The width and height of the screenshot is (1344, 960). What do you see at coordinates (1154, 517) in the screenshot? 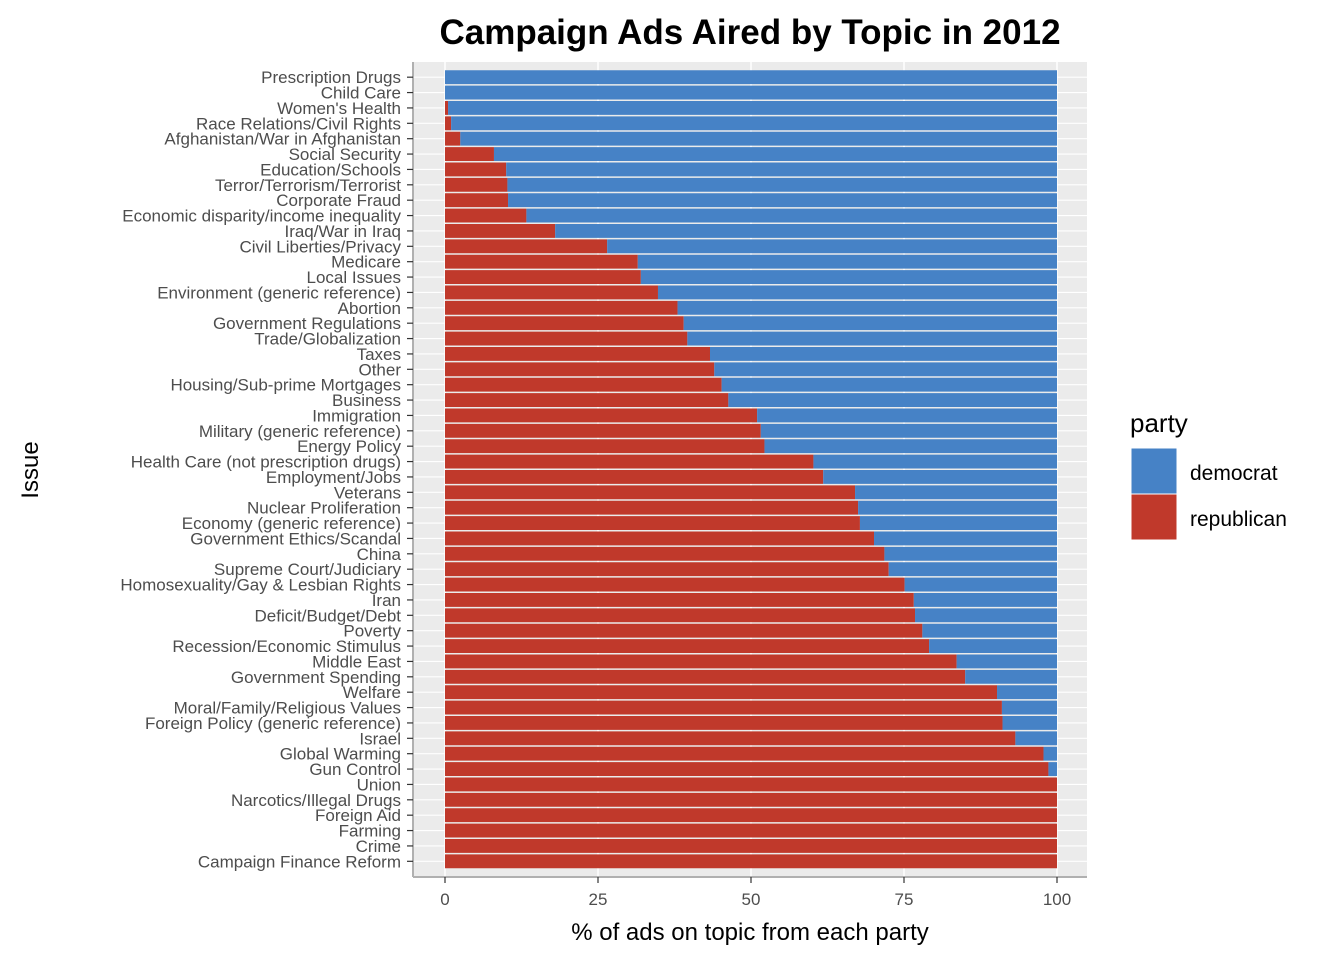
I see `legend-swatch-republican` at bounding box center [1154, 517].